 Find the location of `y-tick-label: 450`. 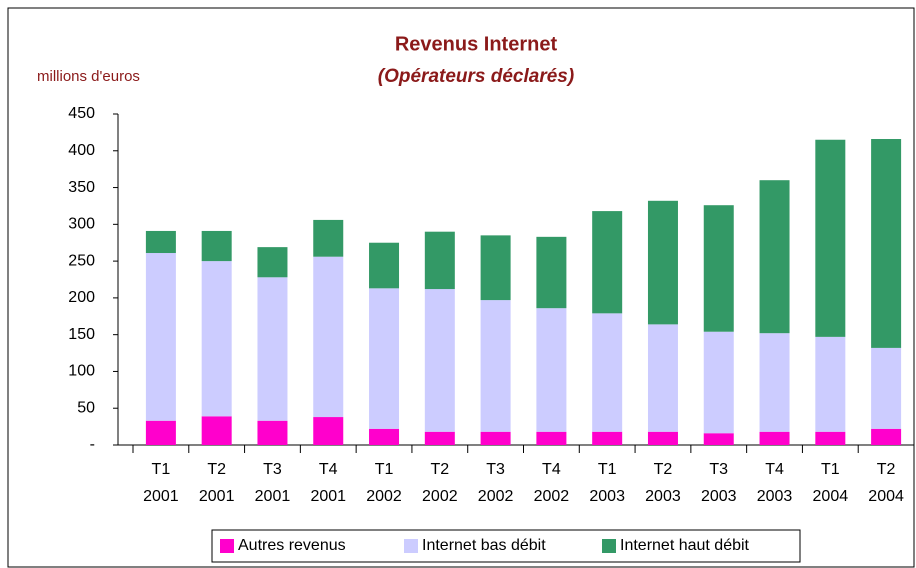

y-tick-label: 450 is located at coordinates (81, 113).